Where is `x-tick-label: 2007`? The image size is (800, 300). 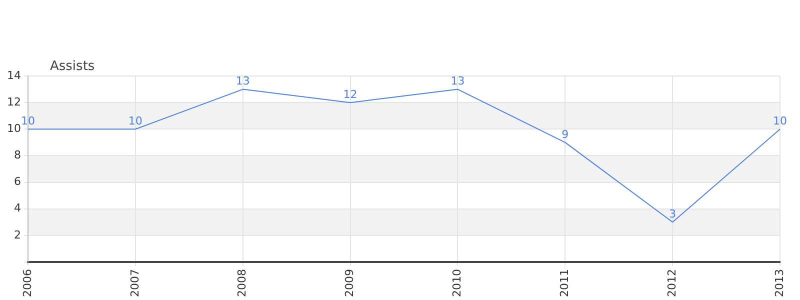 x-tick-label: 2007 is located at coordinates (135, 283).